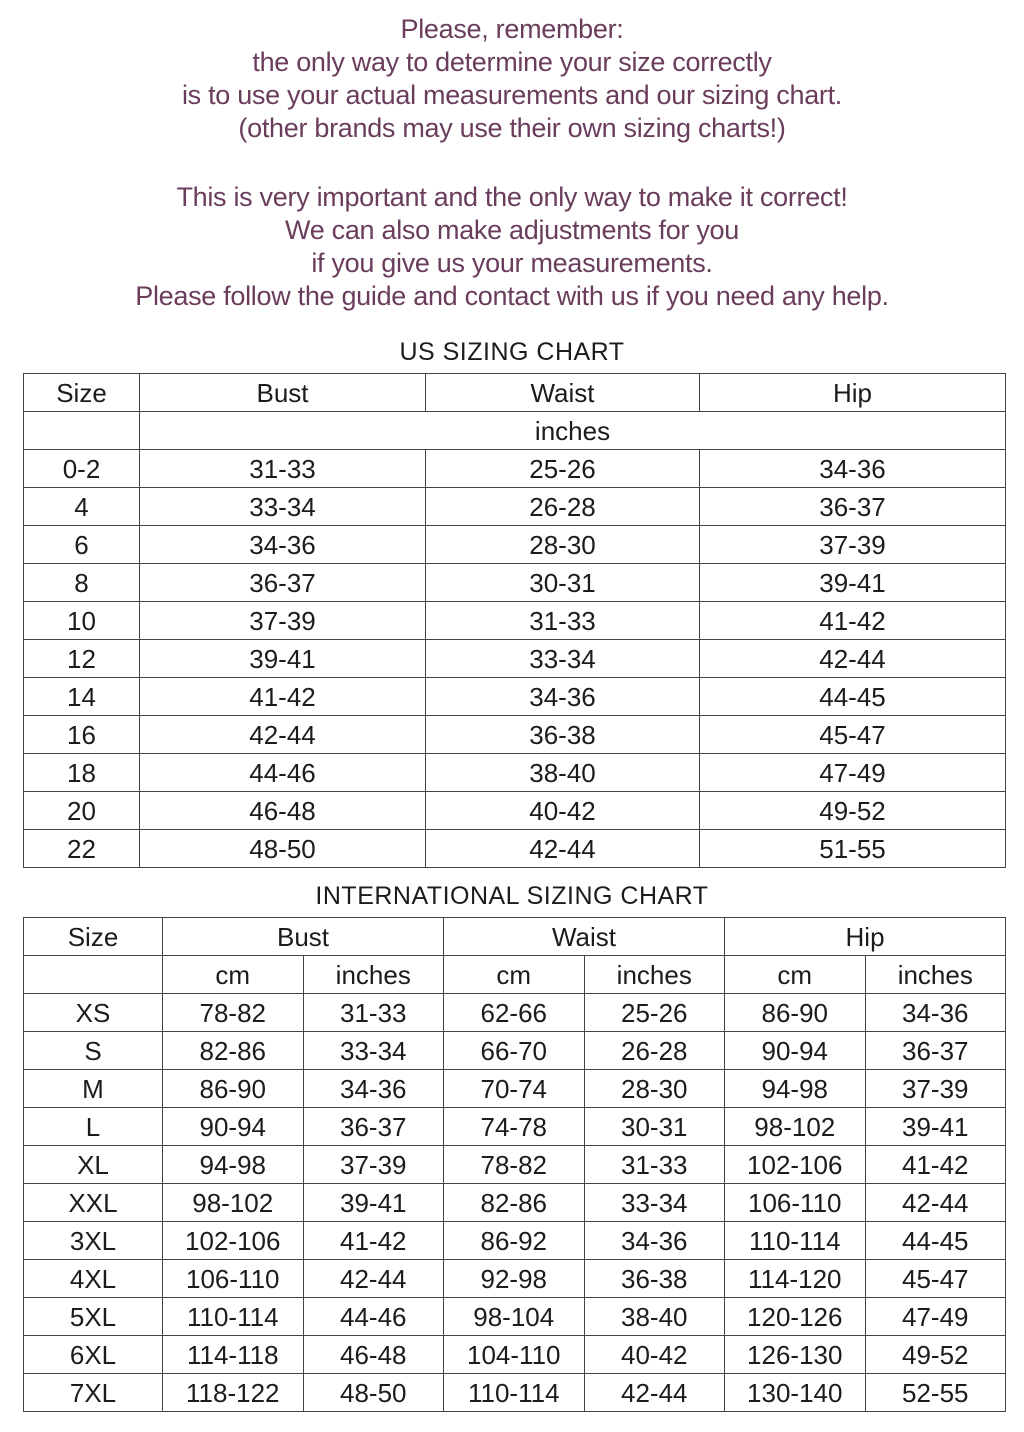 The image size is (1024, 1432). I want to click on size-cell: L, so click(93, 1126).